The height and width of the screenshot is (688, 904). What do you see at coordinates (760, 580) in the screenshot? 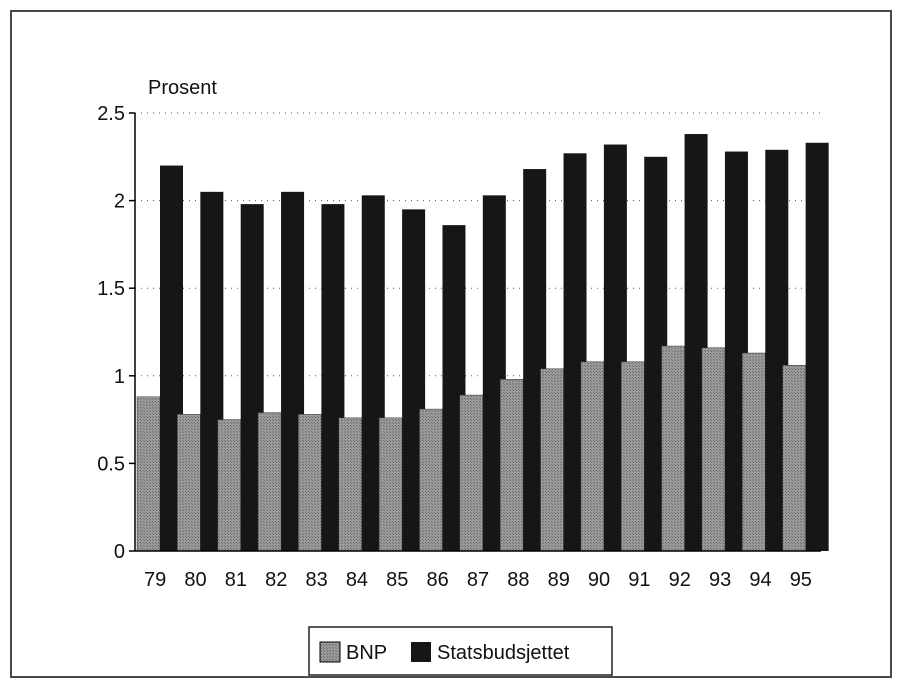
I see `x-tick-label: 94` at bounding box center [760, 580].